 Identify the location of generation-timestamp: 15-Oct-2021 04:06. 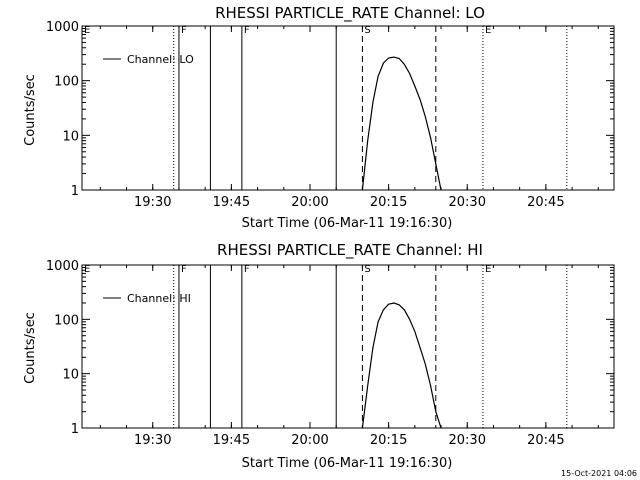
(599, 473).